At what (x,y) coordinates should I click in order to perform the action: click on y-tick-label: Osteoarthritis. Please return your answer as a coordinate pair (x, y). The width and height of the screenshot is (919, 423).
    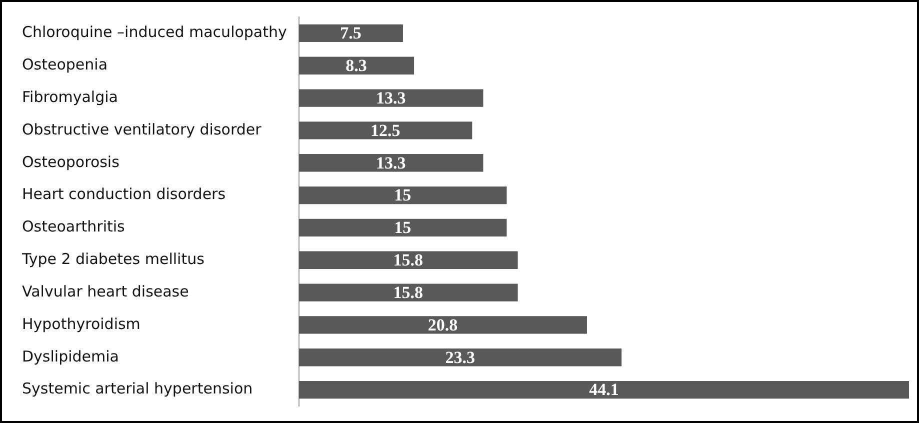
    Looking at the image, I should click on (74, 227).